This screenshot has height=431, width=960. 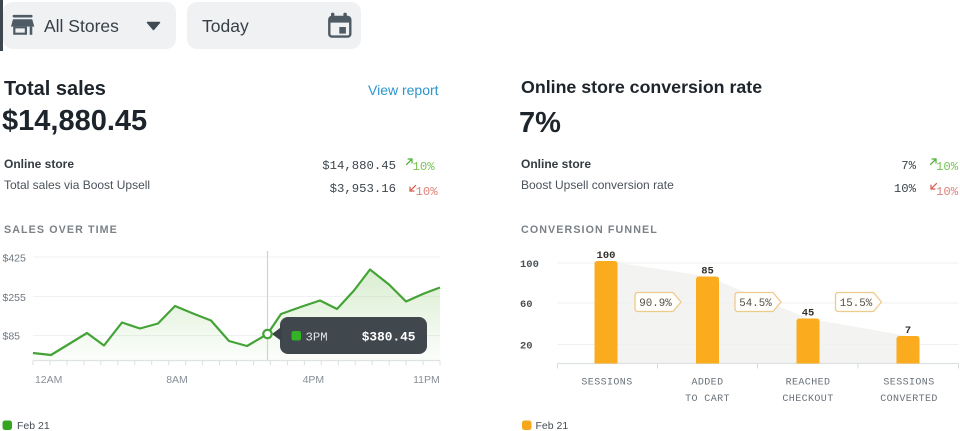 I want to click on svg-text: 85, so click(x=707, y=271).